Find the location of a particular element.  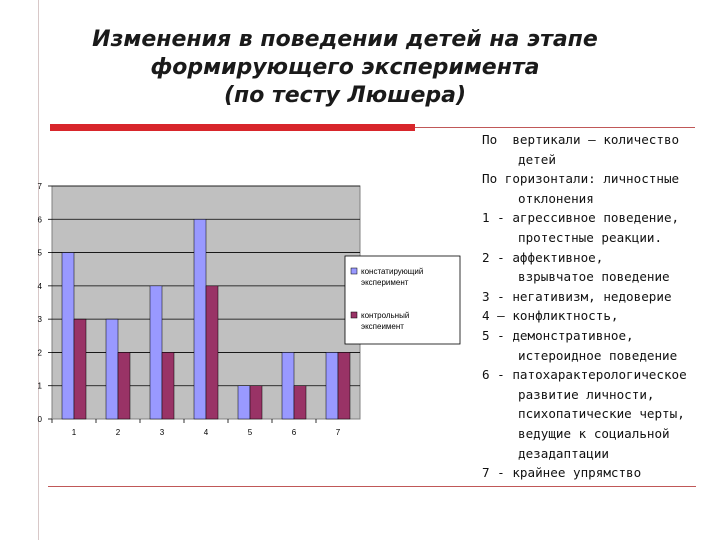

x-tick-label: 3 is located at coordinates (162, 432).